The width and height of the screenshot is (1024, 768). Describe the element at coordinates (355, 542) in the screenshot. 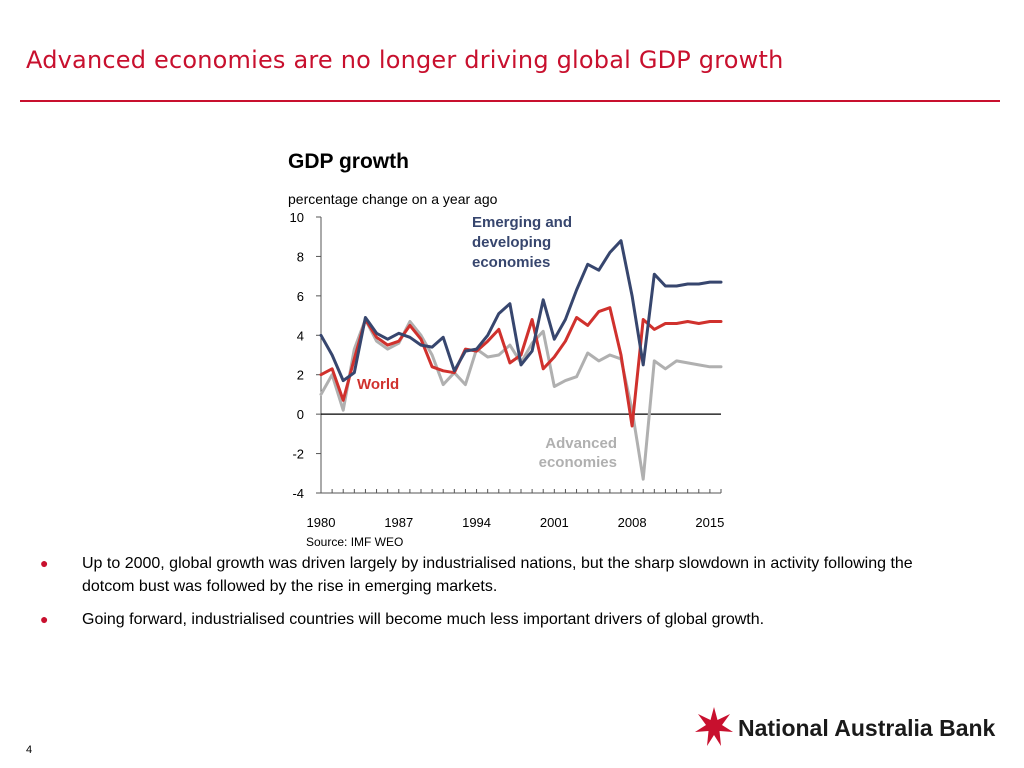

I see `chart-source: Source: IMF WEO` at that location.